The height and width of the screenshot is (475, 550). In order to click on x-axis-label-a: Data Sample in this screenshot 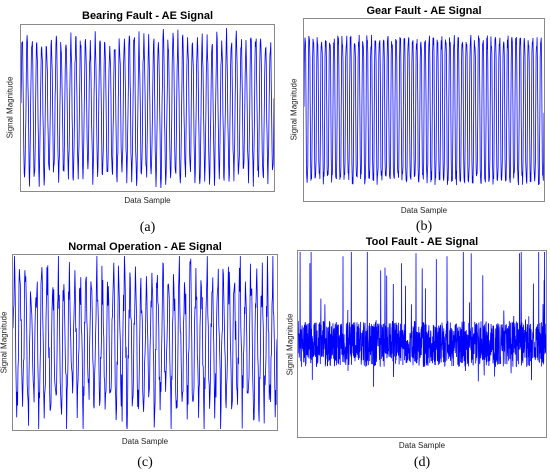, I will do `click(147, 200)`.